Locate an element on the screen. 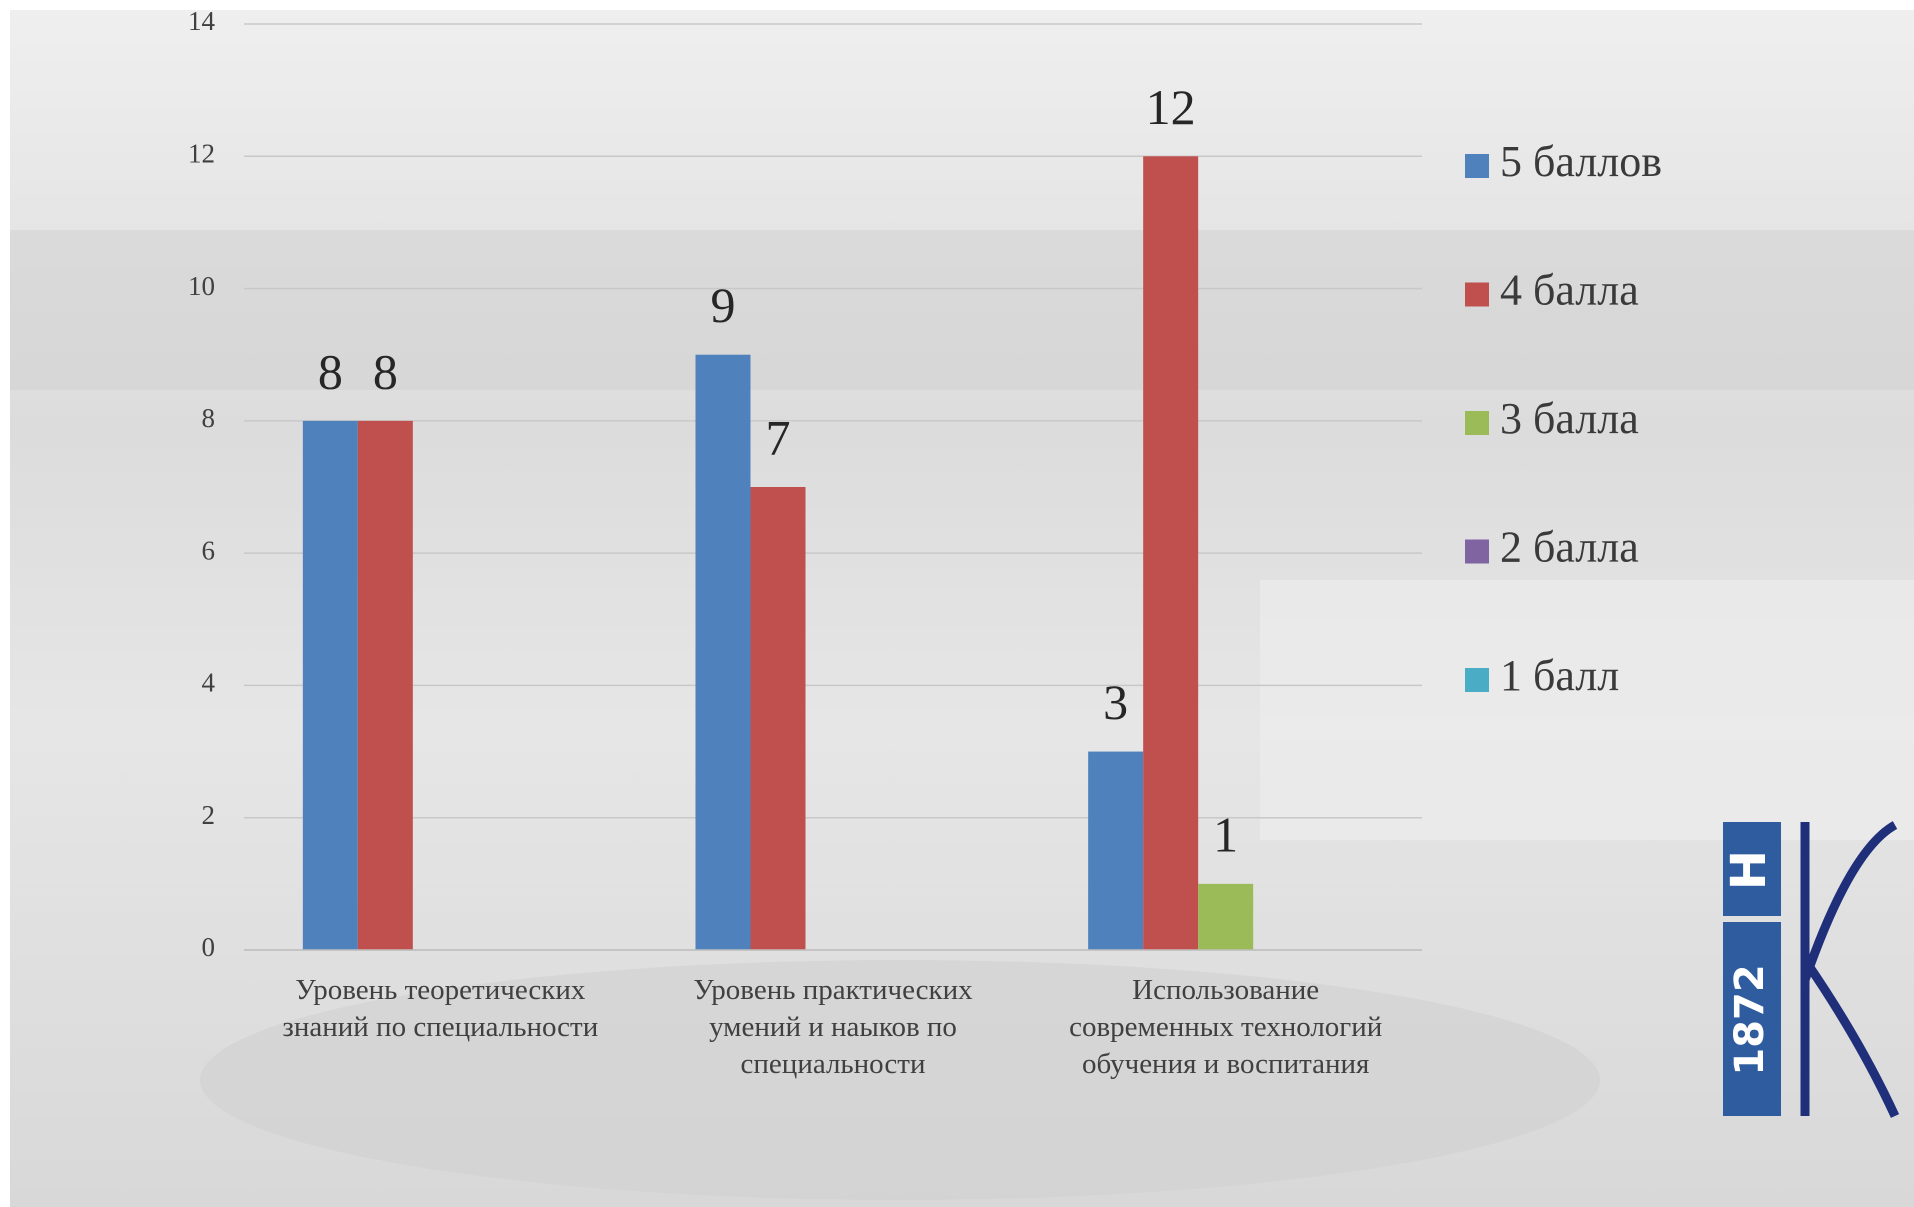  y-tick-label: 4 is located at coordinates (209, 683).